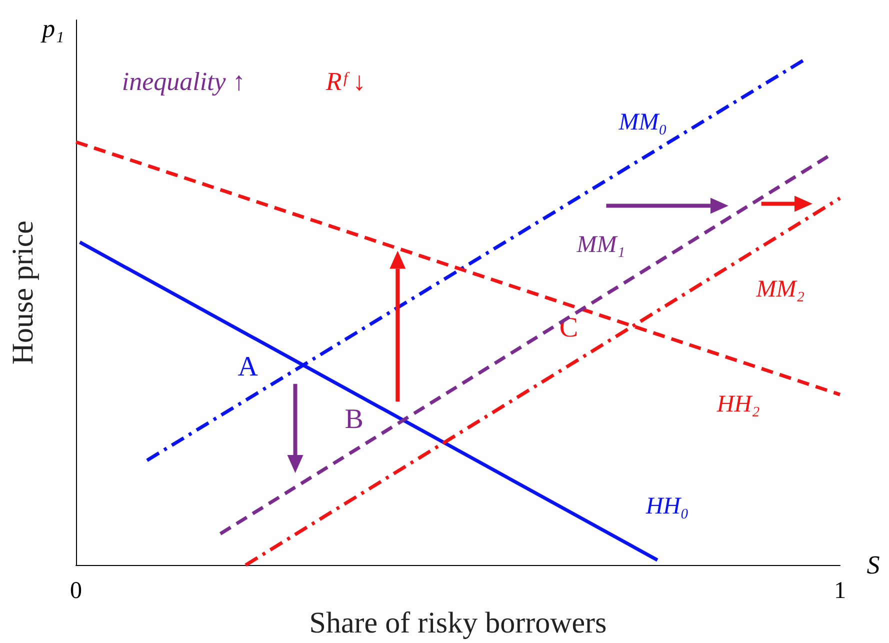 This screenshot has height=643, width=889. Describe the element at coordinates (666, 506) in the screenshot. I see `series-label: HH₀` at that location.